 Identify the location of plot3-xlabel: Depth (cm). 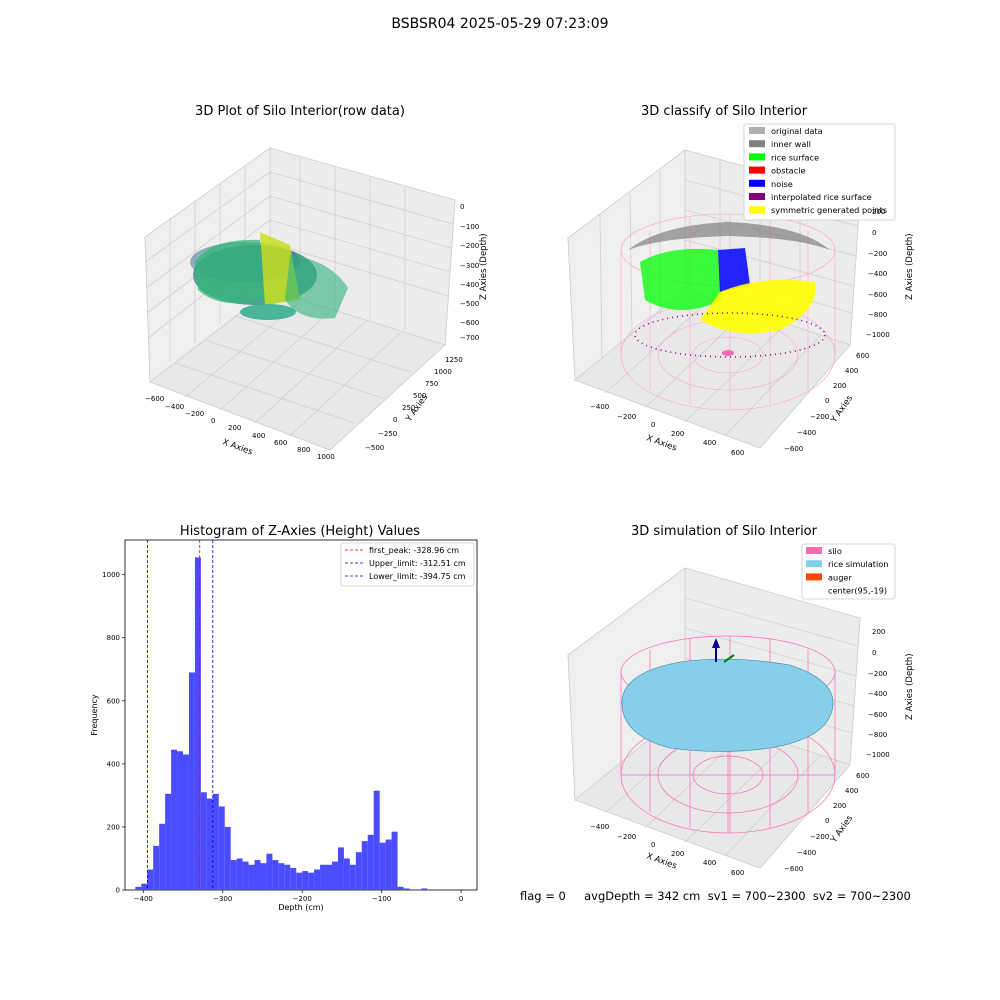
(300, 907).